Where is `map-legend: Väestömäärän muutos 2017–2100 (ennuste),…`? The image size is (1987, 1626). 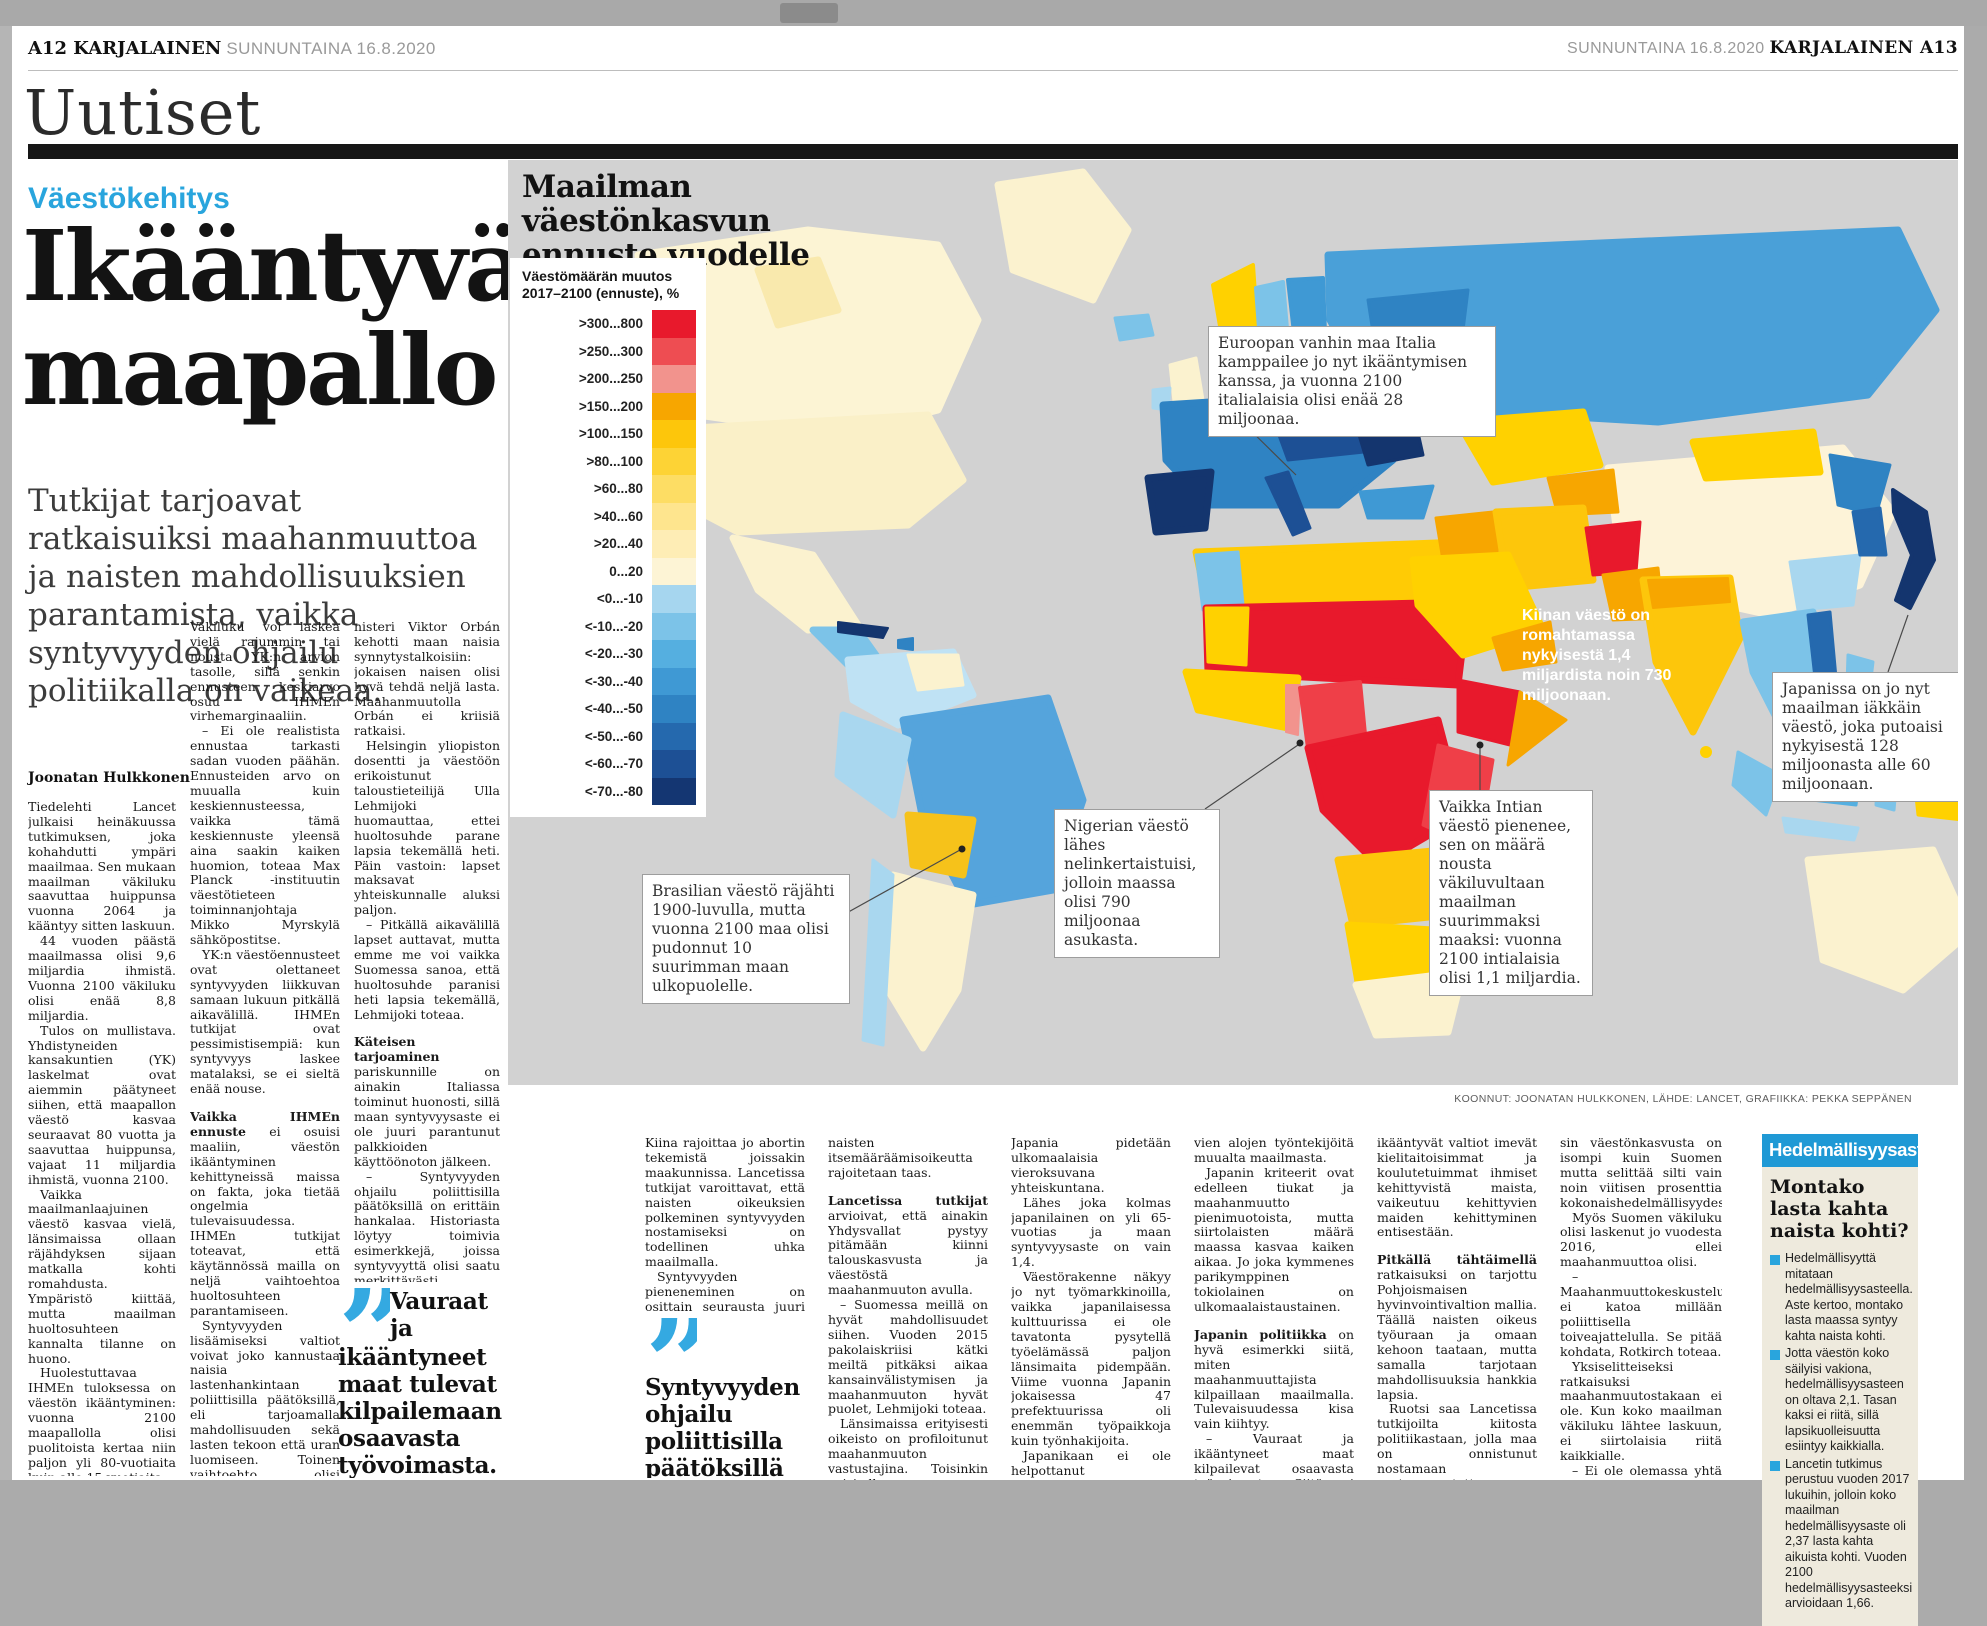 map-legend: Väestömäärän muutos 2017–2100 (ennuste),… is located at coordinates (608, 537).